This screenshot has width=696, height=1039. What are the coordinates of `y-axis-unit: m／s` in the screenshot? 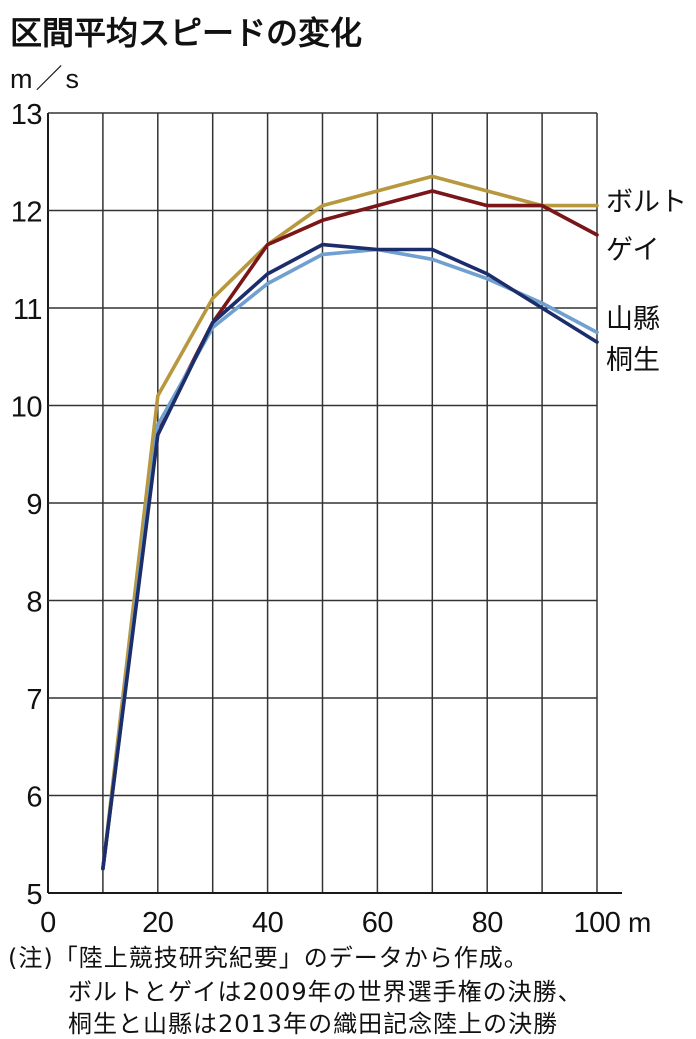 It's located at (46, 79).